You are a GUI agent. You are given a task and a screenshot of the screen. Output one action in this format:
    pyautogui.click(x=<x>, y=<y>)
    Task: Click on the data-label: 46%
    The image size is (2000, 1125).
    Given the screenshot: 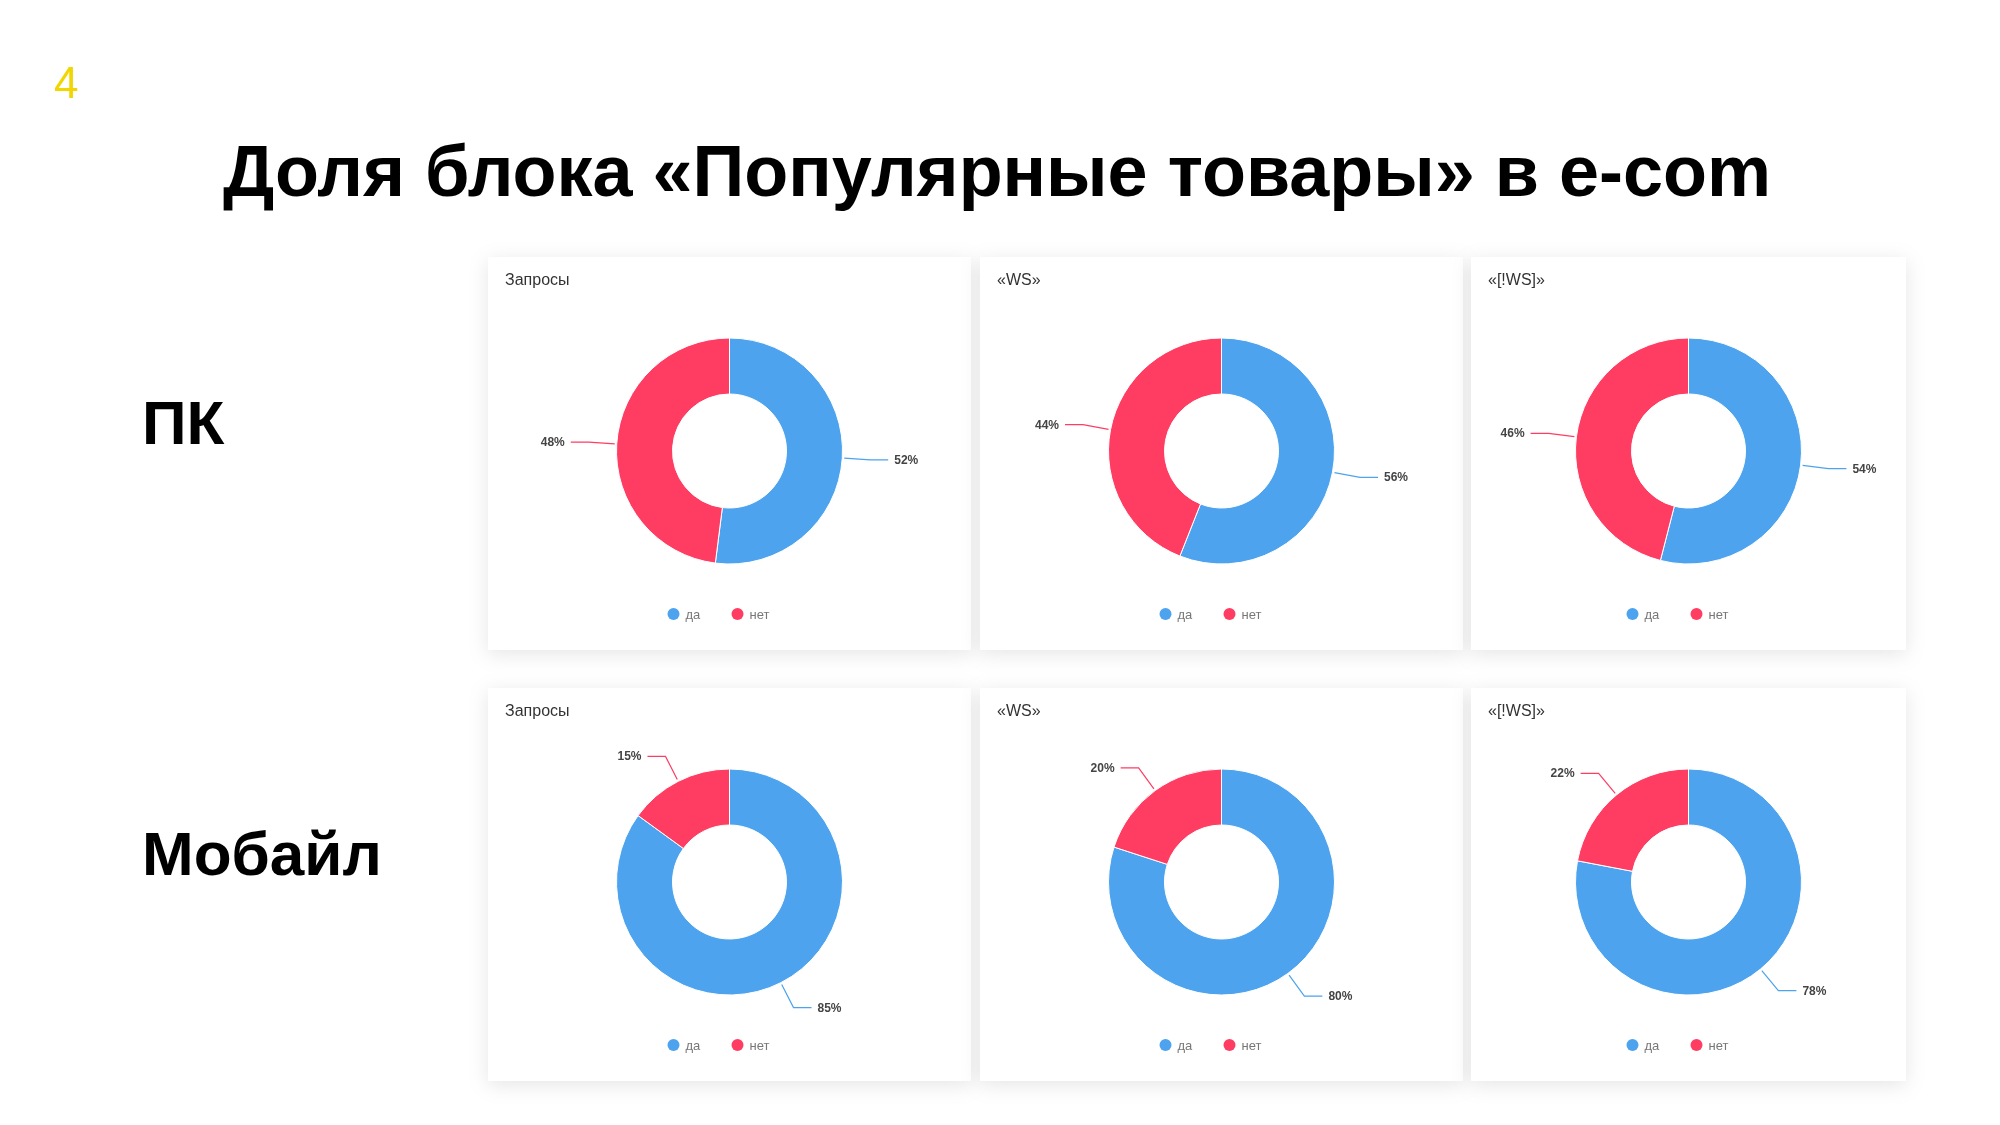 What is the action you would take?
    pyautogui.click(x=1512, y=433)
    